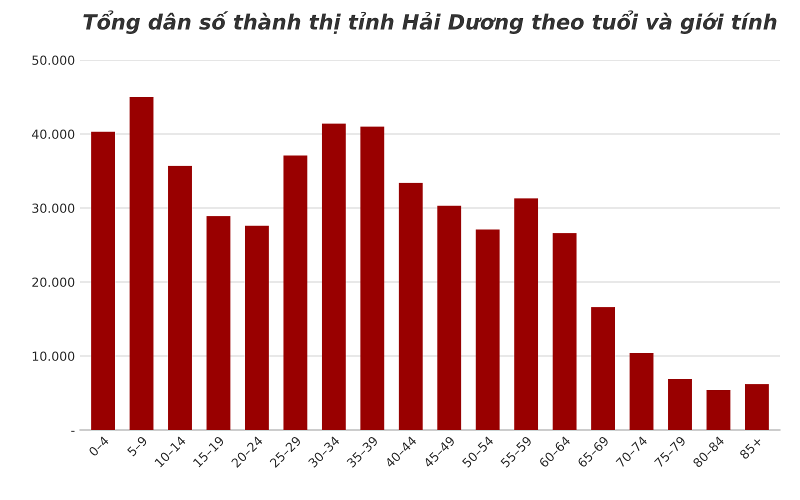  I want to click on x-tick-label: 85+, so click(751, 448).